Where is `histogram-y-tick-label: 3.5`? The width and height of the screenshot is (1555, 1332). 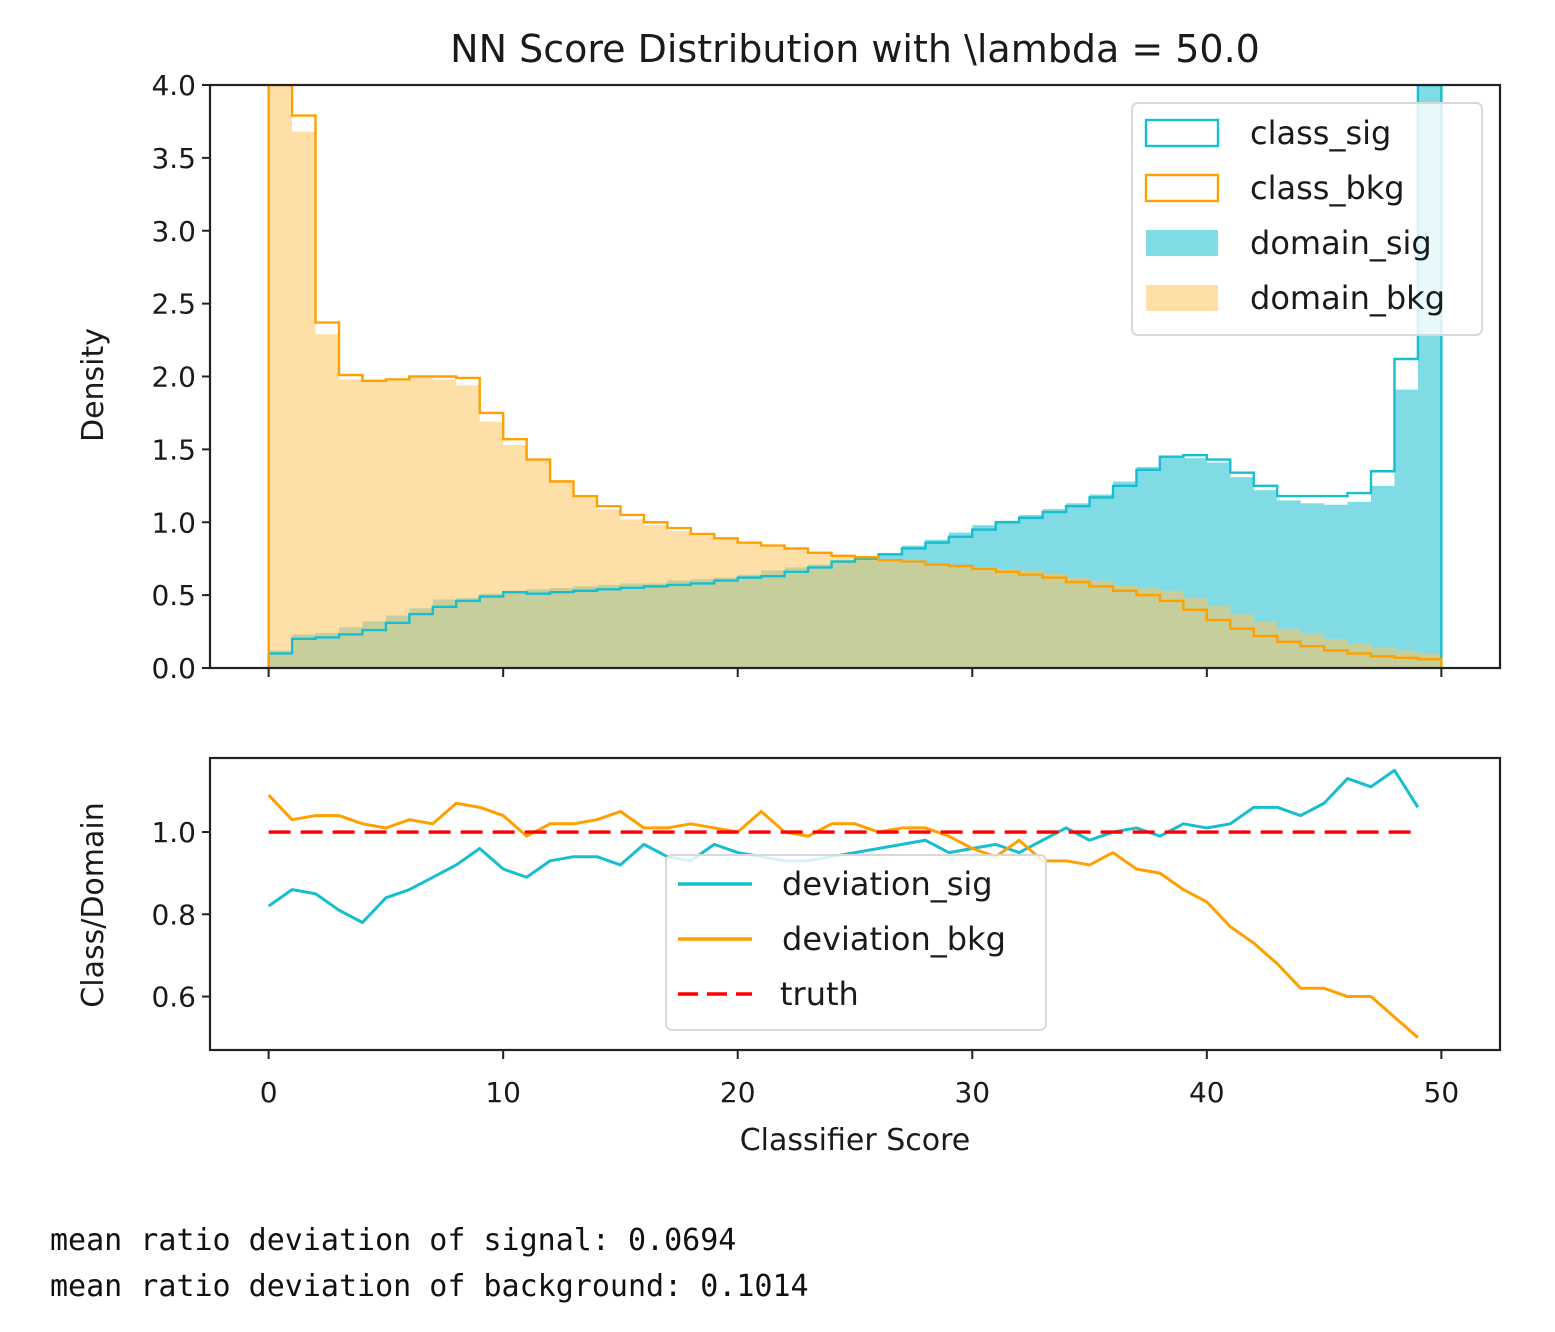 histogram-y-tick-label: 3.5 is located at coordinates (173, 158).